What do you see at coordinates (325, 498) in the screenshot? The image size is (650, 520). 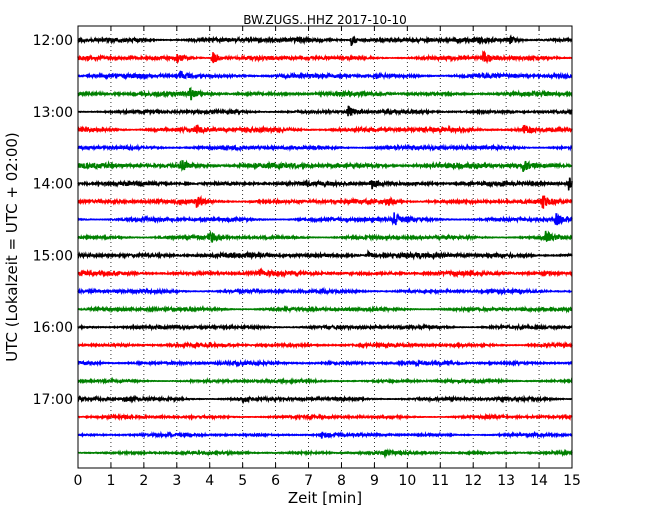 I see `x-axis-label: Zeit [min]` at bounding box center [325, 498].